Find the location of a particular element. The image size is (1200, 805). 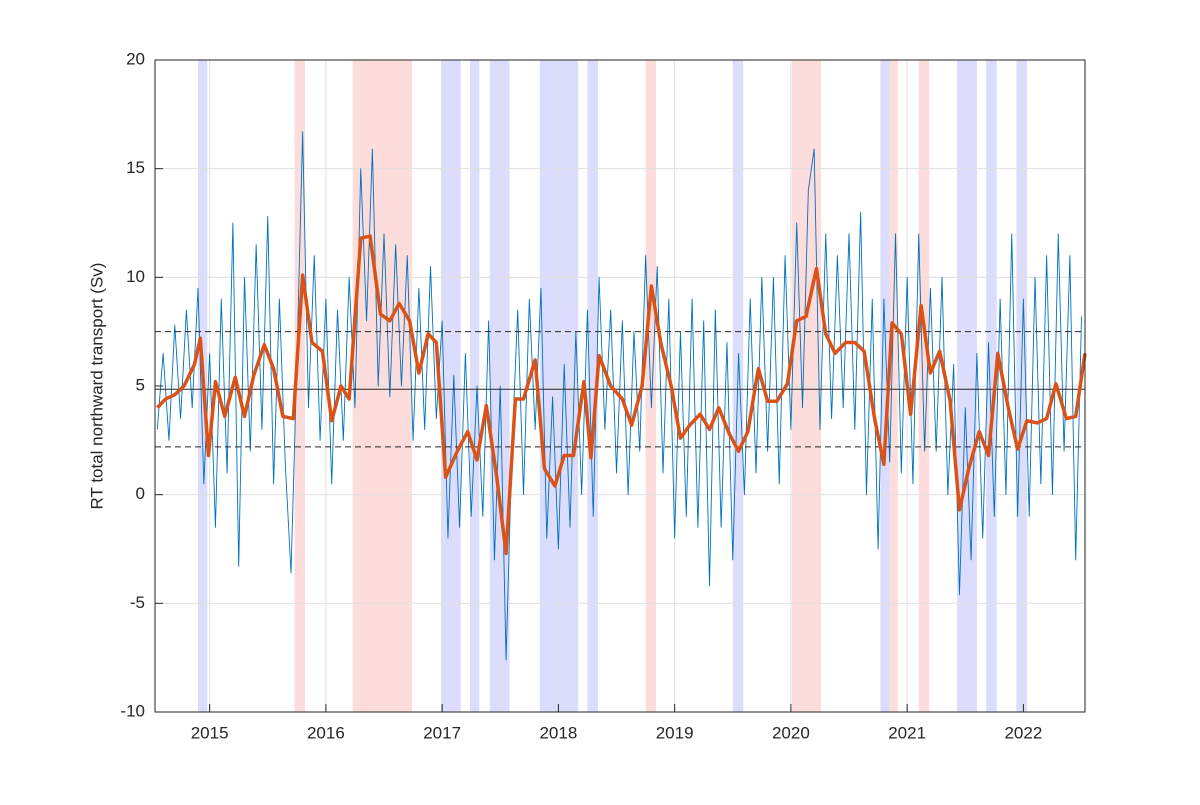

x-tick-label: 2021 is located at coordinates (907, 732).